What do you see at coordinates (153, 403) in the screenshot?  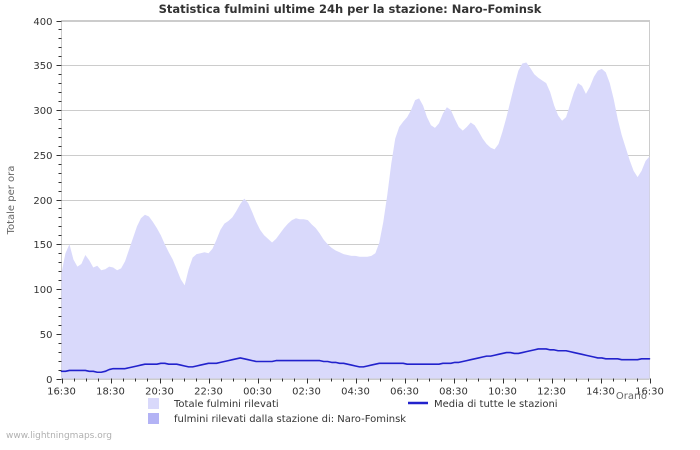 I see `legend-swatch-total` at bounding box center [153, 403].